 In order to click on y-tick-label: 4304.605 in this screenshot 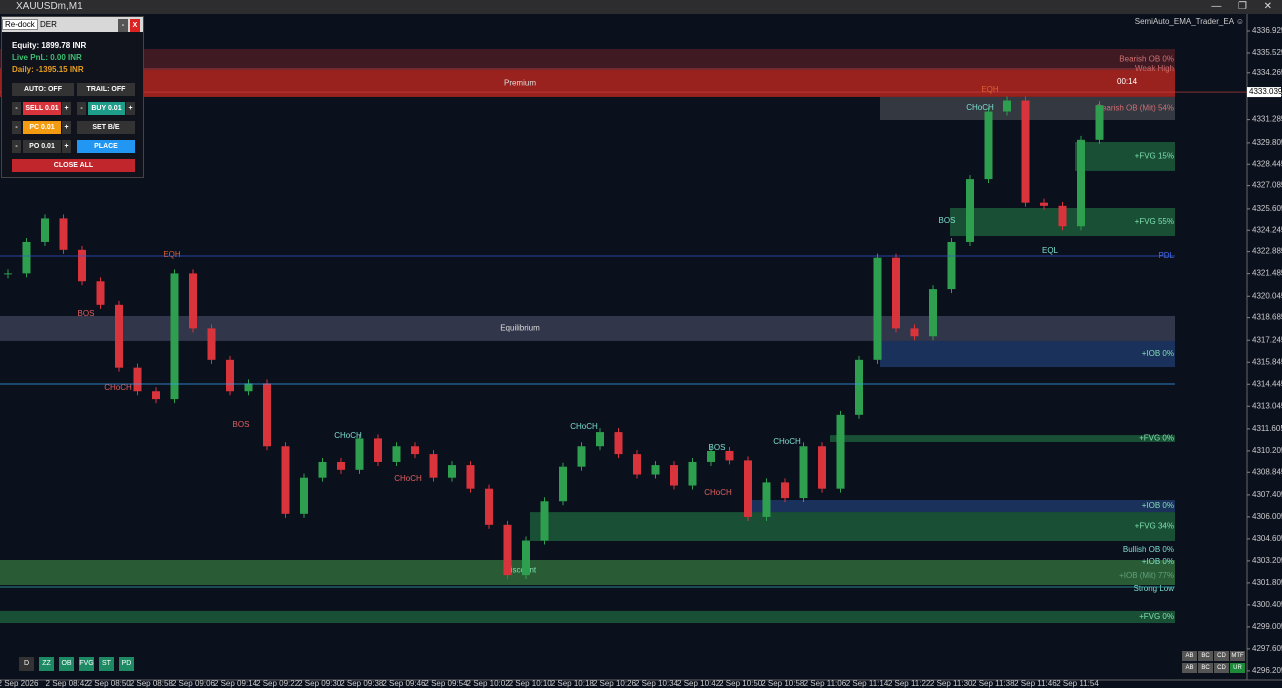, I will do `click(1267, 538)`.